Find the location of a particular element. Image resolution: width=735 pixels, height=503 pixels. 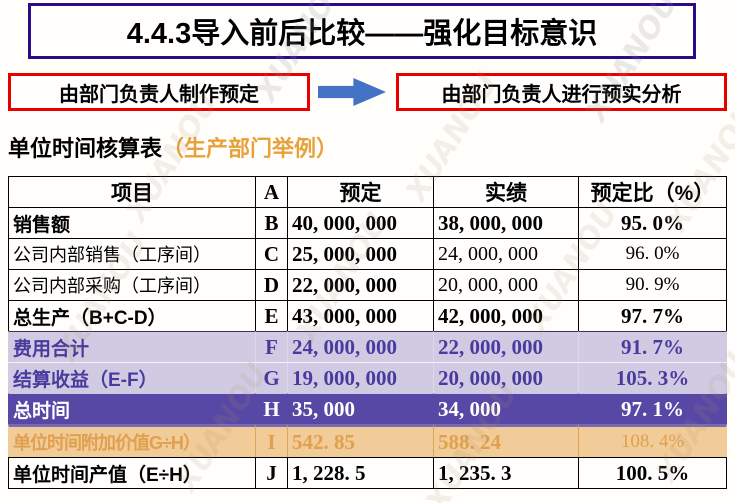

cell-actual: 1, 235. 3 is located at coordinates (505, 473).